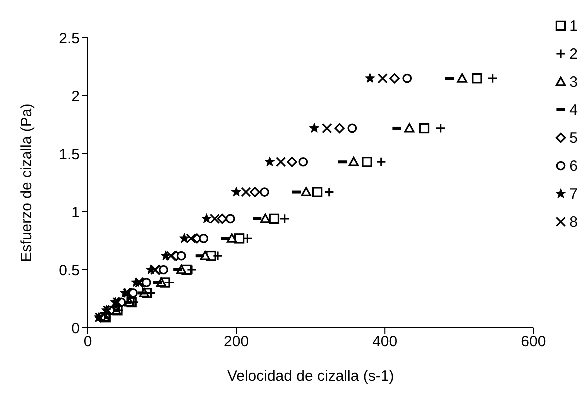  What do you see at coordinates (310, 376) in the screenshot?
I see `x-axis-title: Velocidad de cizalla (s-1)` at bounding box center [310, 376].